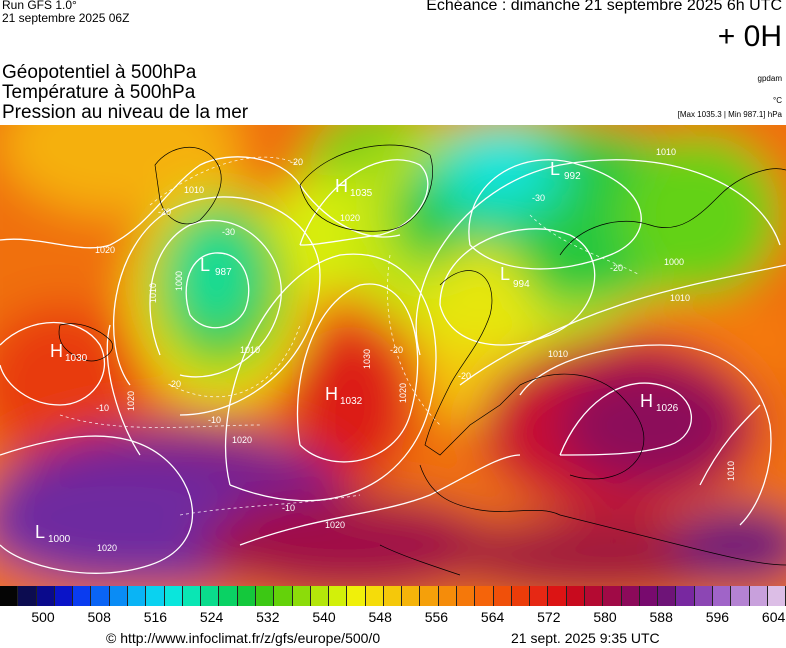 Image resolution: width=786 pixels, height=648 pixels. I want to click on param-pressure: Pression au niveau de la mer, so click(125, 112).